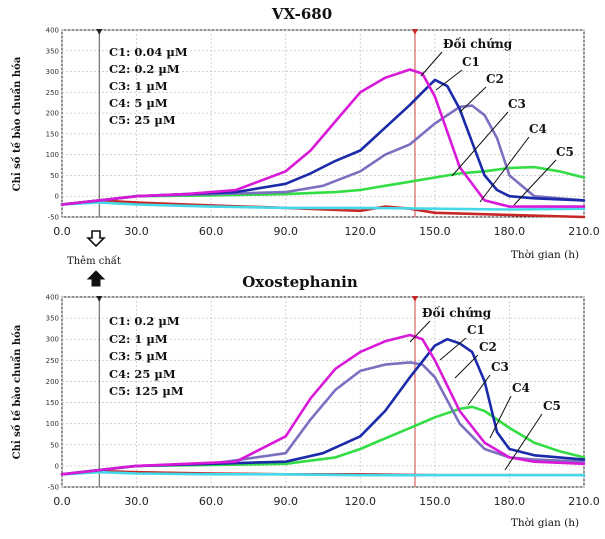 The height and width of the screenshot is (539, 605). What do you see at coordinates (138, 356) in the screenshot?
I see `legend-entry: C3: 5 µM` at bounding box center [138, 356].